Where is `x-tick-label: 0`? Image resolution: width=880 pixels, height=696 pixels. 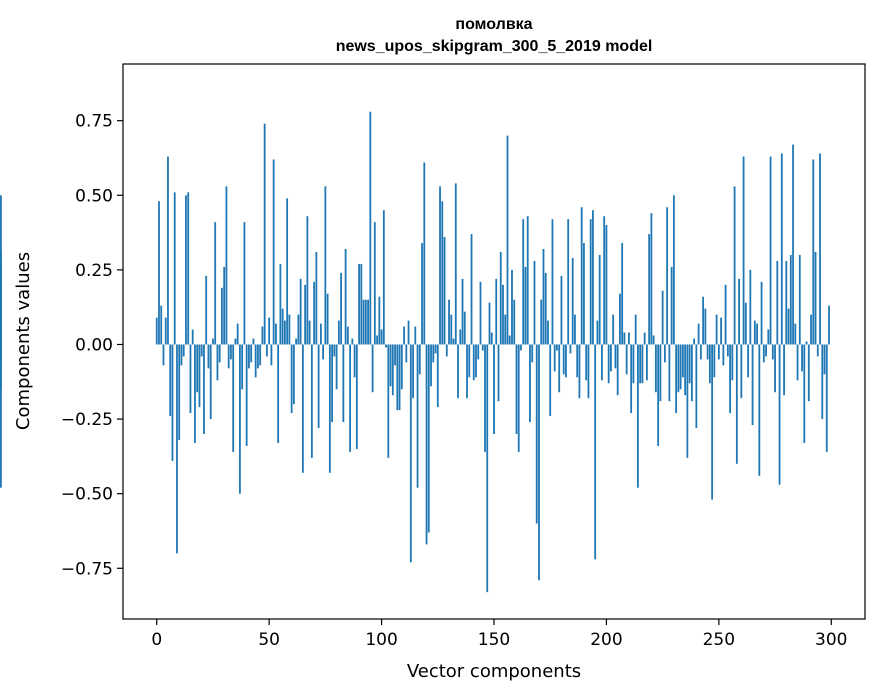 x-tick-label: 0 is located at coordinates (156, 640).